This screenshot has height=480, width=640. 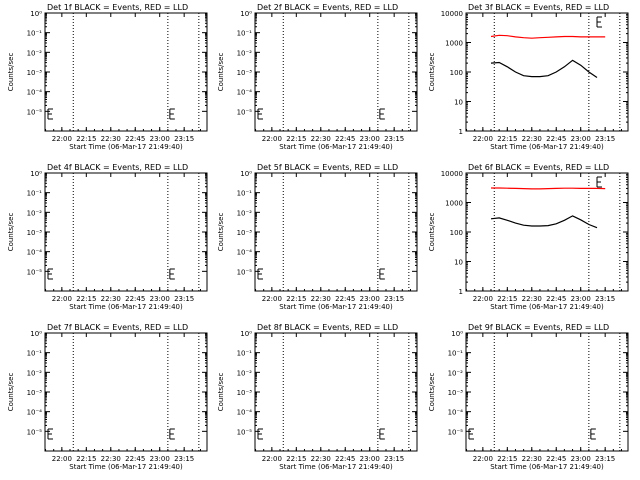 I want to click on panel-title: Det 3f BLACK = Events, RED = LLD, so click(x=538, y=7).